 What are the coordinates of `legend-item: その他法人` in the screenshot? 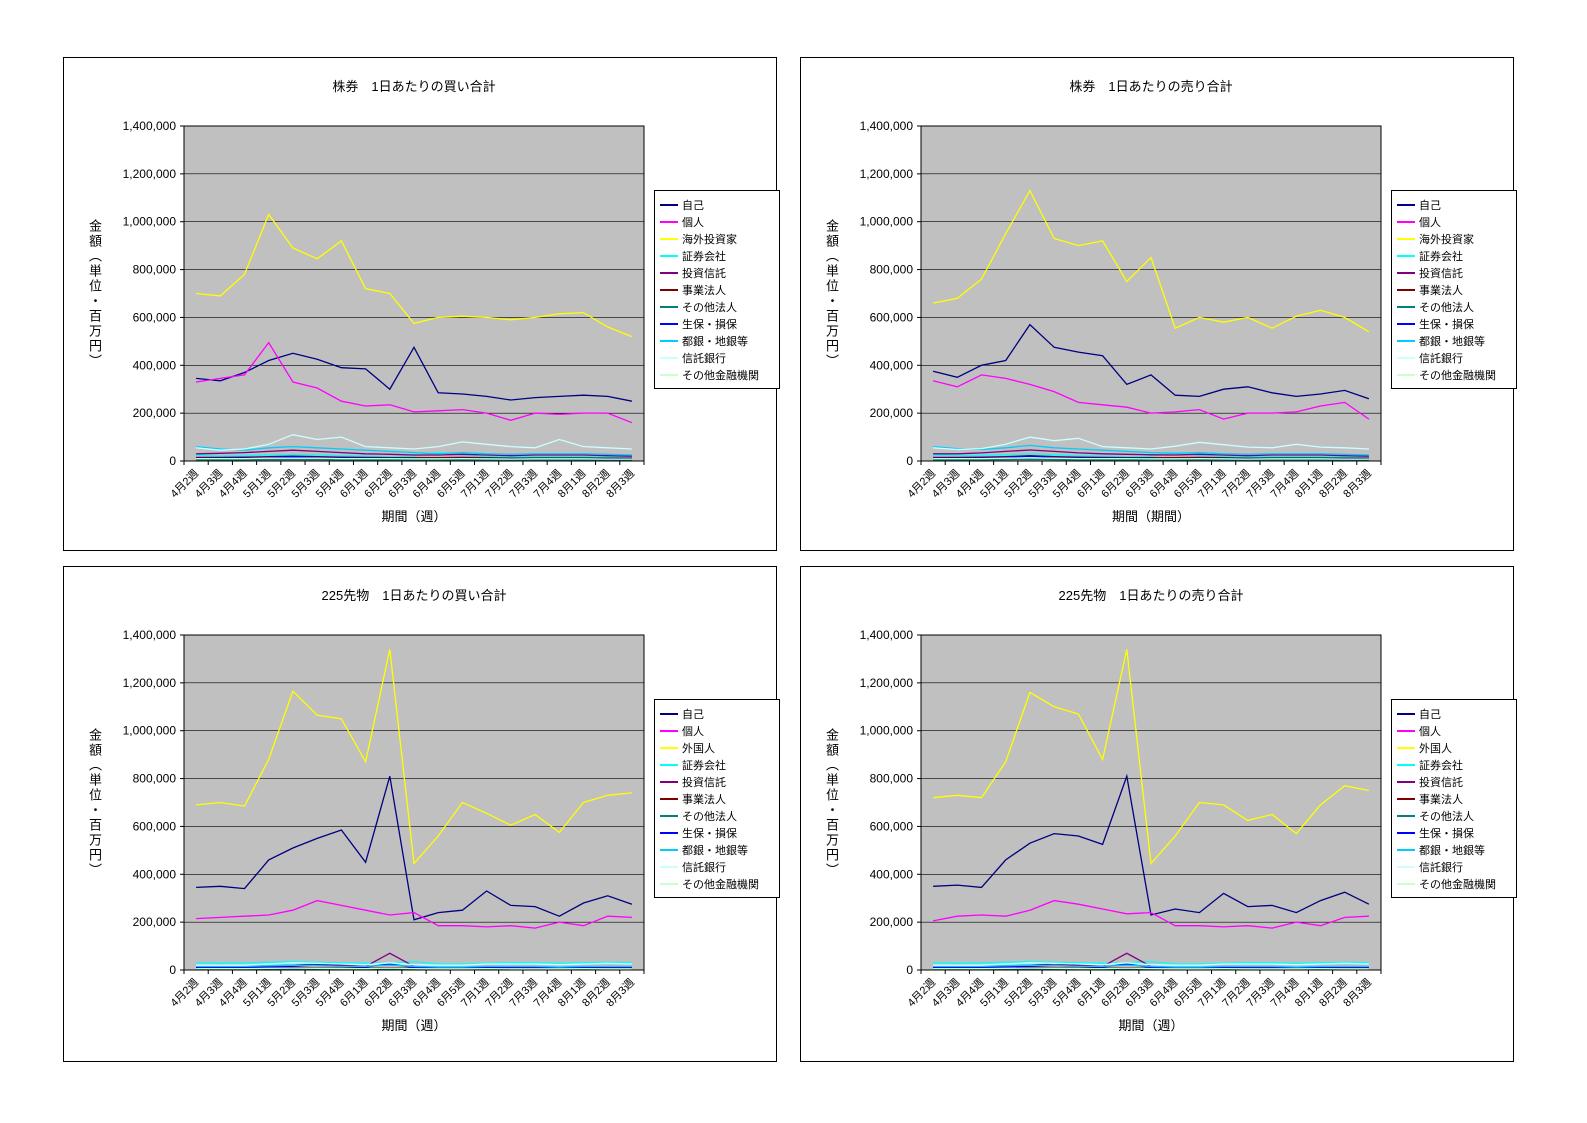 It's located at (1454, 815).